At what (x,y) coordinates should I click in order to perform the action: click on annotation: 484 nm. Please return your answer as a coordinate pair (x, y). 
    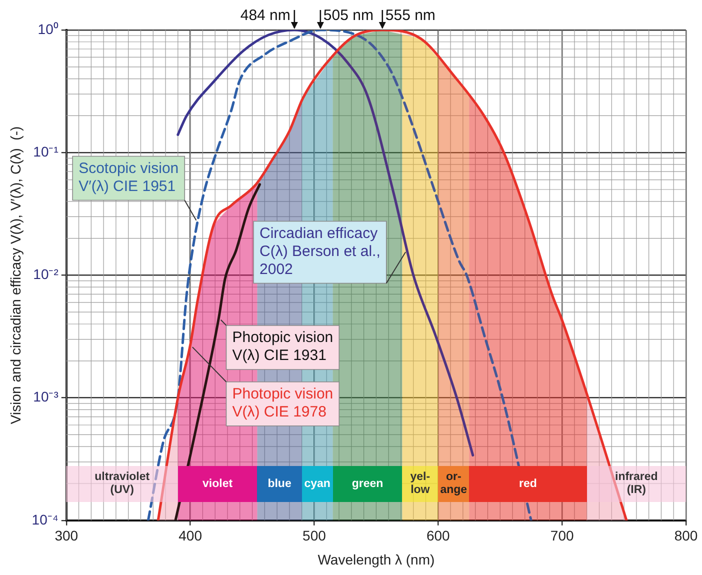
    Looking at the image, I should click on (265, 15).